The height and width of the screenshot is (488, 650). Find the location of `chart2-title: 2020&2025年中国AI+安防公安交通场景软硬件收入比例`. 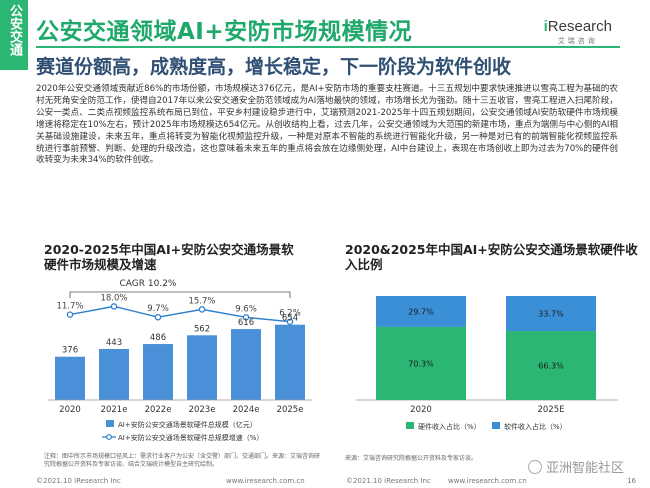

chart2-title: 2020&2025年中国AI+安防公安交通场景软硬件收入比例 is located at coordinates (491, 257).